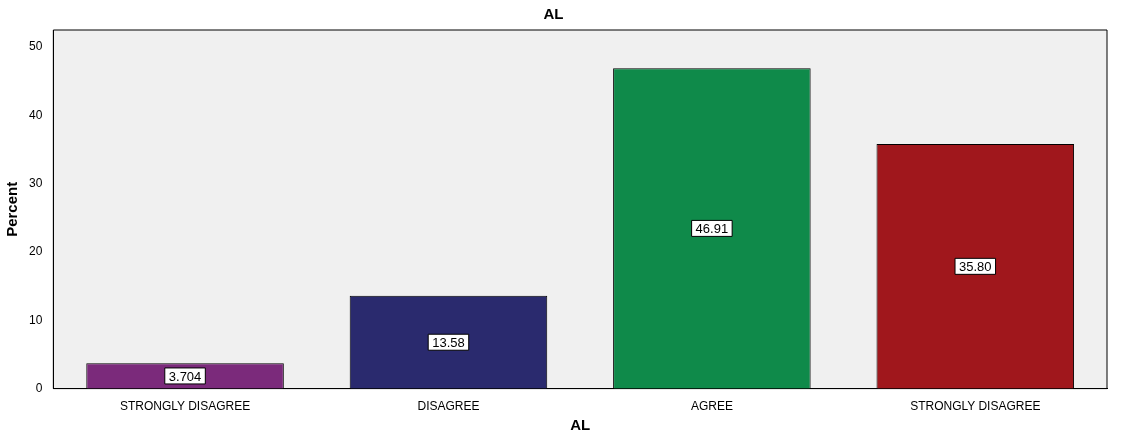 The height and width of the screenshot is (435, 1129). I want to click on x-tick-label: AGREE, so click(711, 406).